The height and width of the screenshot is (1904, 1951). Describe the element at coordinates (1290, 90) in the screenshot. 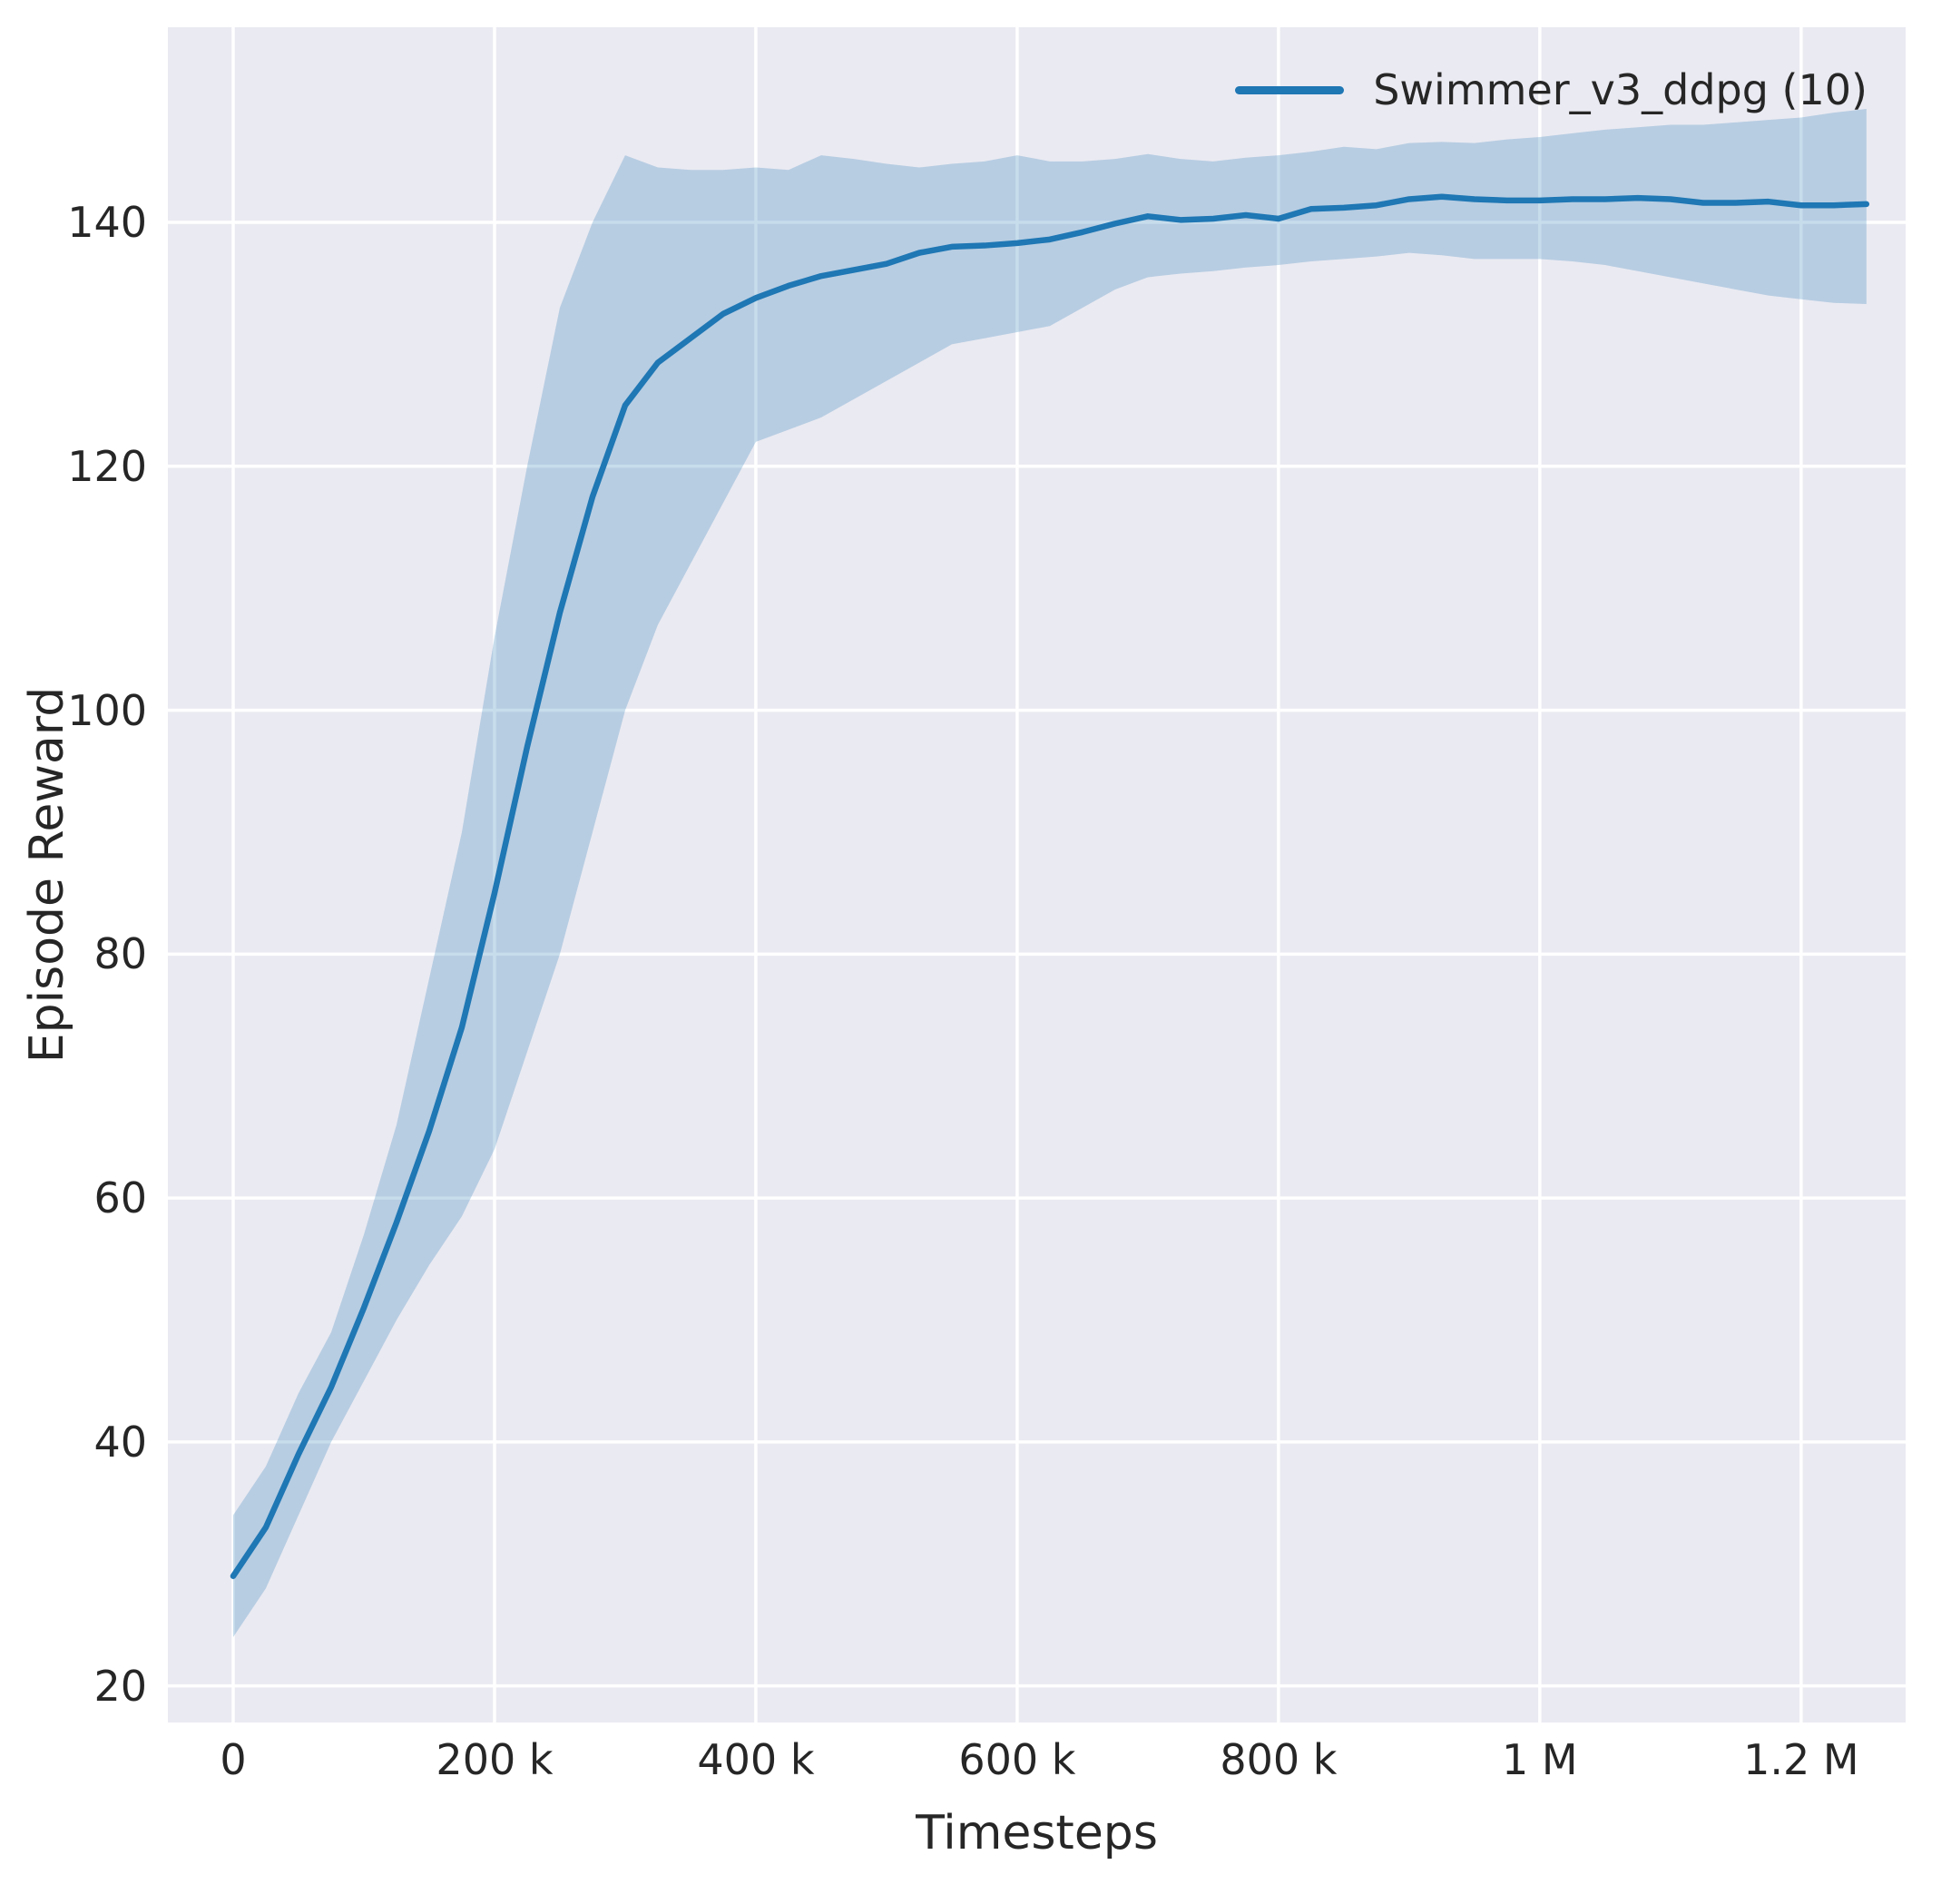

I see `legend-line-sample-icon` at that location.